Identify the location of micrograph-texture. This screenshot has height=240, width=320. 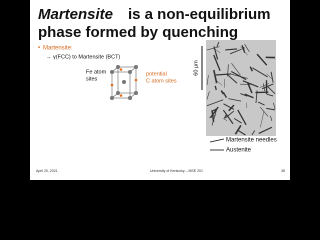
(241, 88).